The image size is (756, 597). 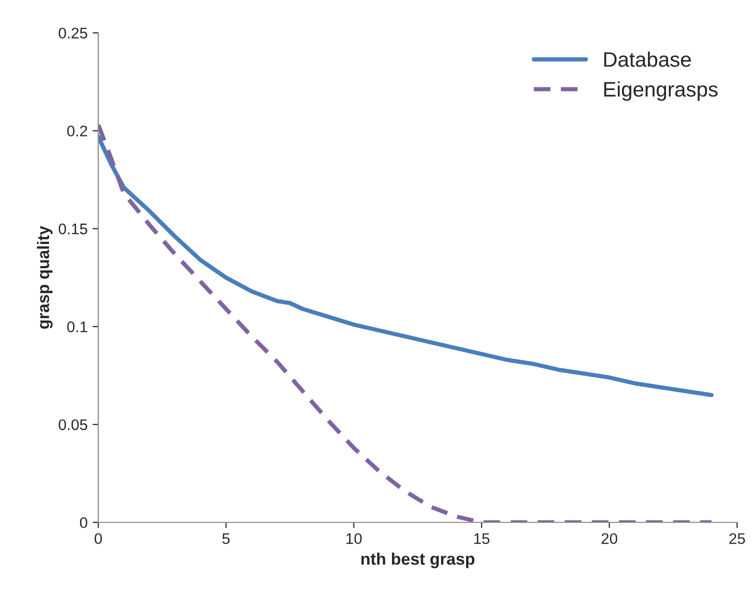 What do you see at coordinates (84, 522) in the screenshot?
I see `y-tick-label: 0` at bounding box center [84, 522].